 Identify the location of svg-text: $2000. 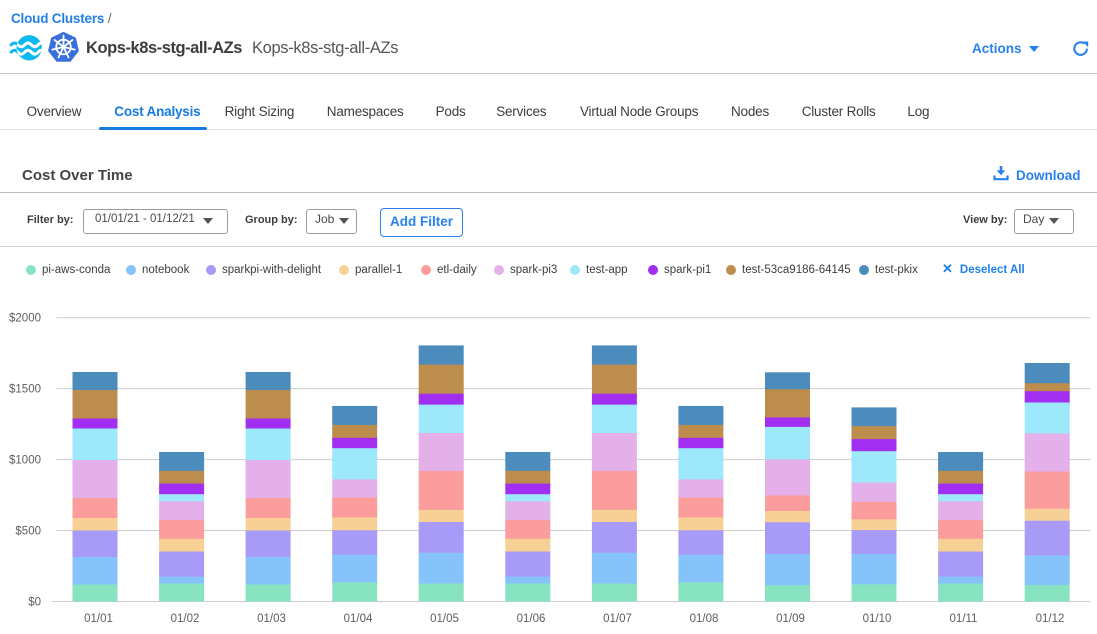
(25, 319).